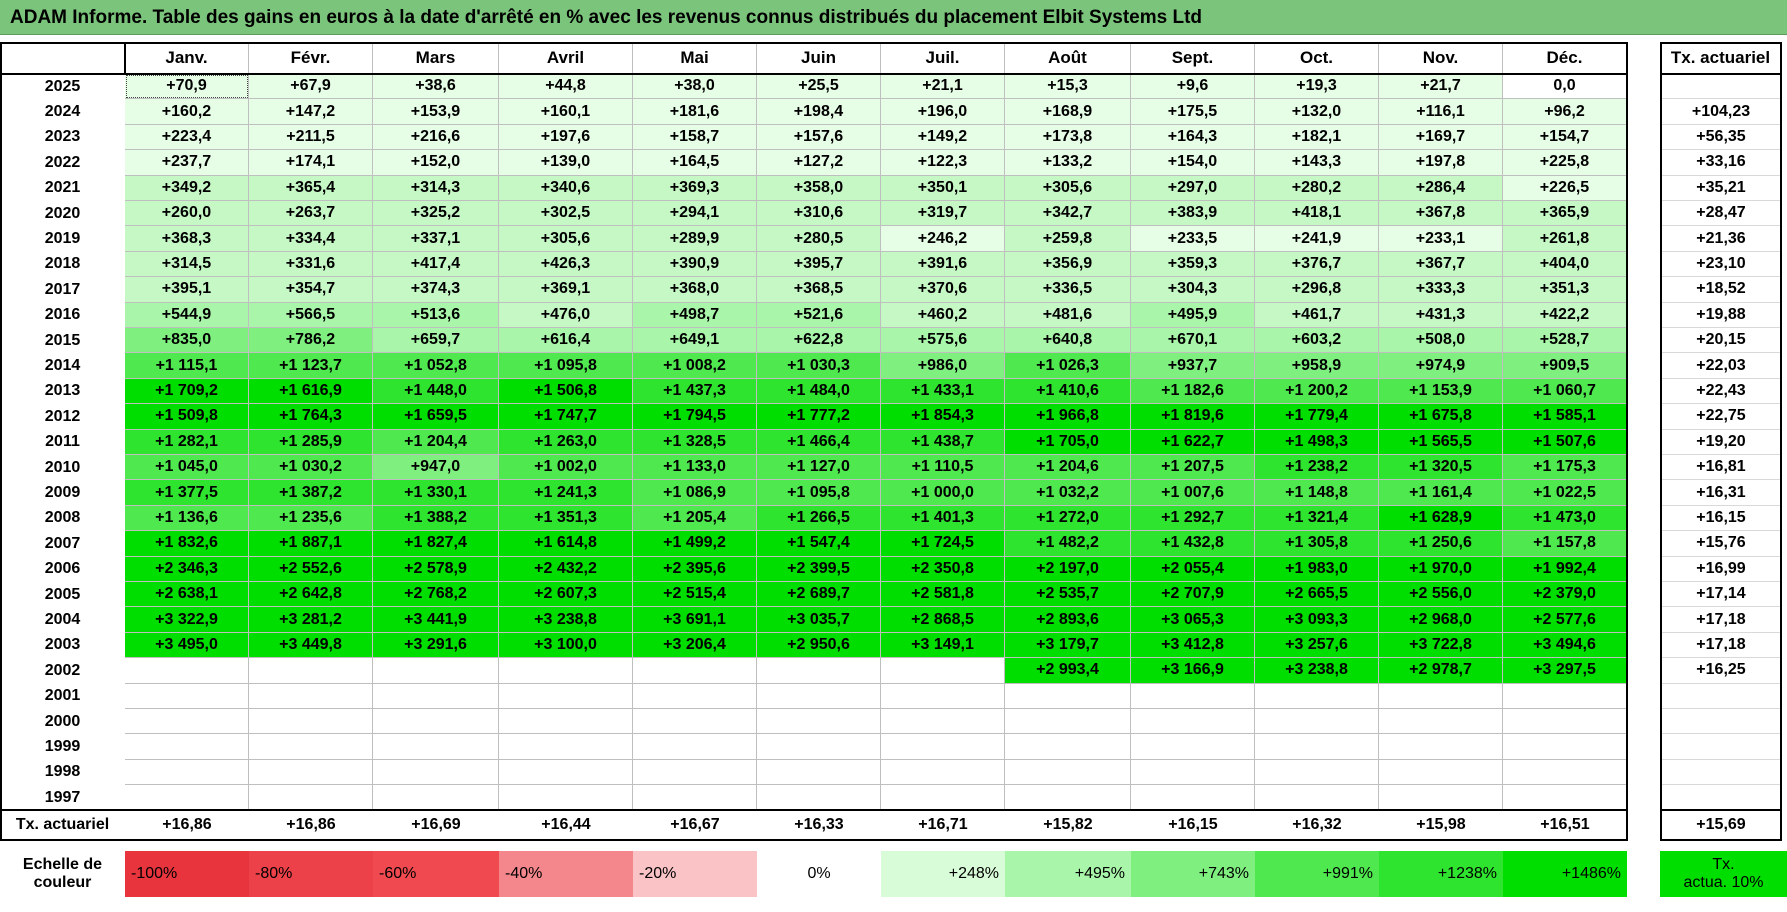 The image size is (1787, 912). Describe the element at coordinates (1317, 137) in the screenshot. I see `gain-cell: +182,1` at that location.